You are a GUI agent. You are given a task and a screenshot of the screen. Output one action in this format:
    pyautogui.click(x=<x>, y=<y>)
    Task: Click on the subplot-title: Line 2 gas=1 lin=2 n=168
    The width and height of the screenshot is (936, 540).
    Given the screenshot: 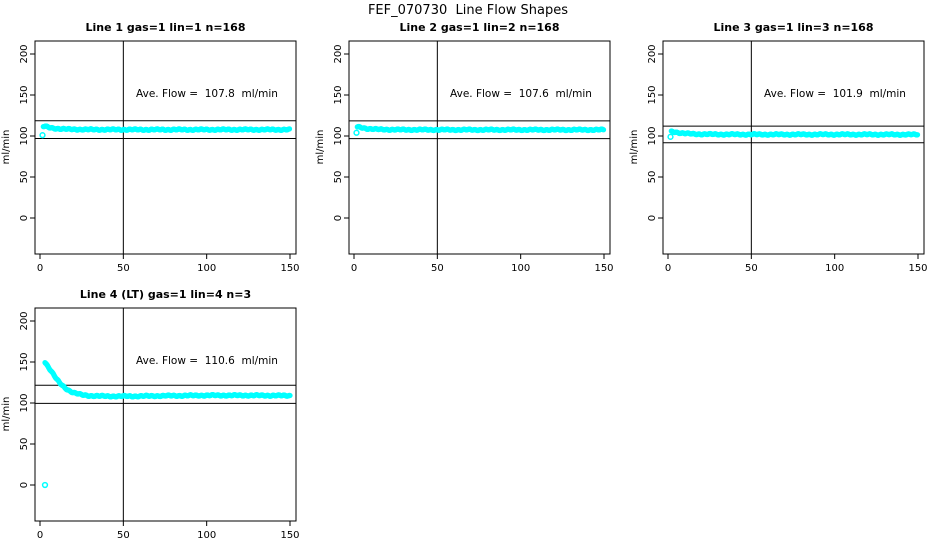 What is the action you would take?
    pyautogui.click(x=479, y=27)
    